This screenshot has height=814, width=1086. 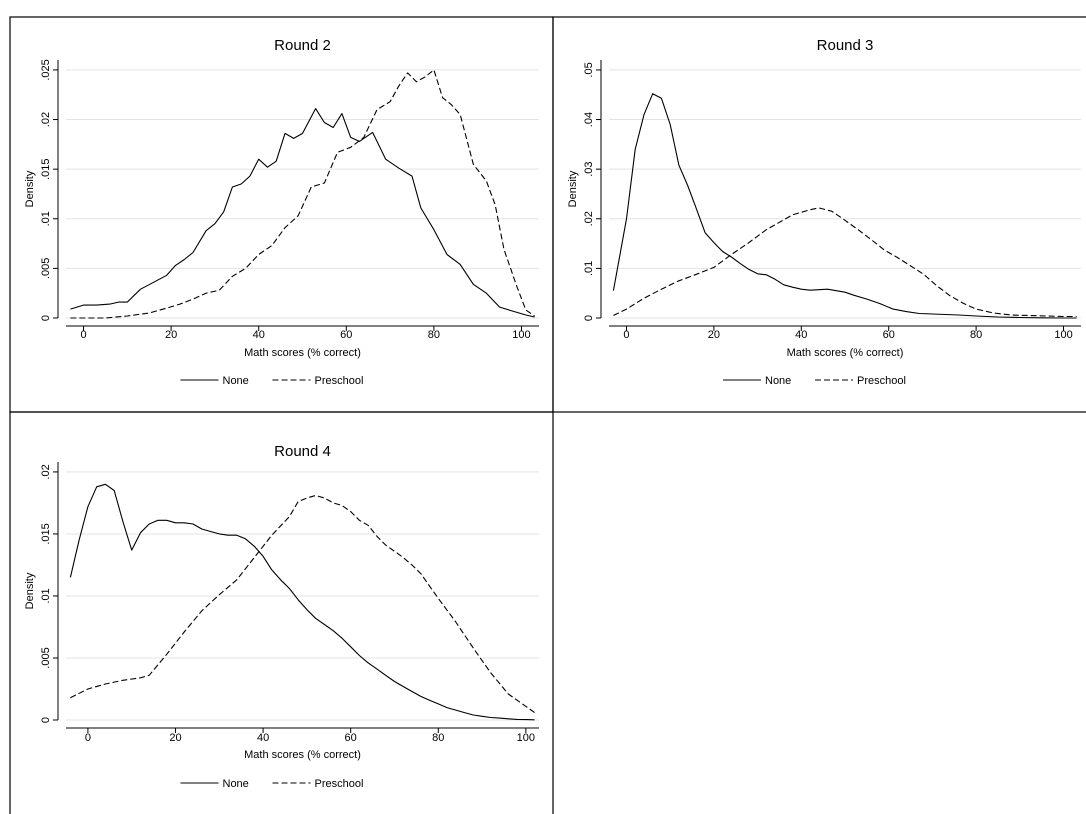 I want to click on y-tick-label: .04, so click(x=589, y=119).